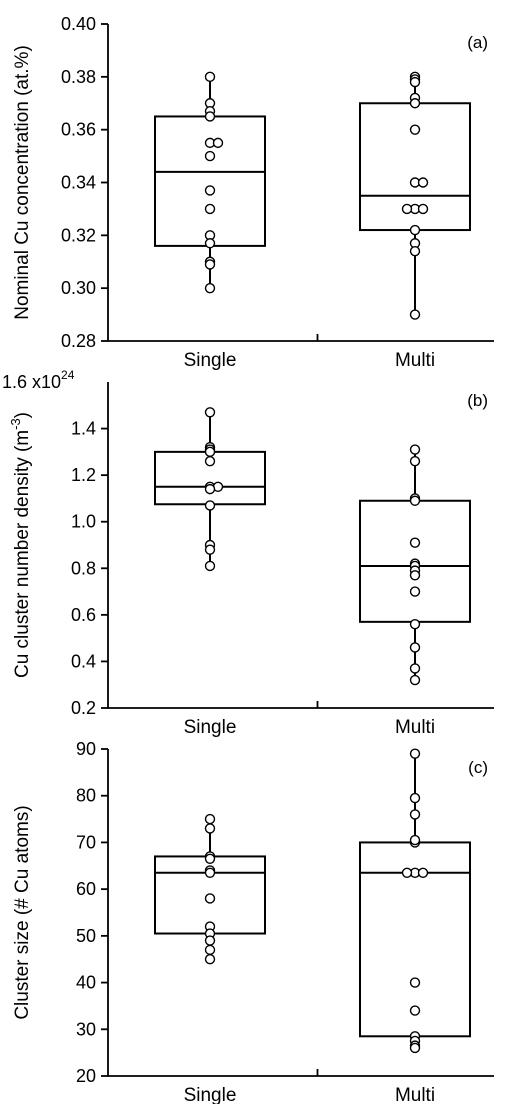  What do you see at coordinates (22, 554) in the screenshot?
I see `y-axis-title-text: Cu cluster number density (m` at bounding box center [22, 554].